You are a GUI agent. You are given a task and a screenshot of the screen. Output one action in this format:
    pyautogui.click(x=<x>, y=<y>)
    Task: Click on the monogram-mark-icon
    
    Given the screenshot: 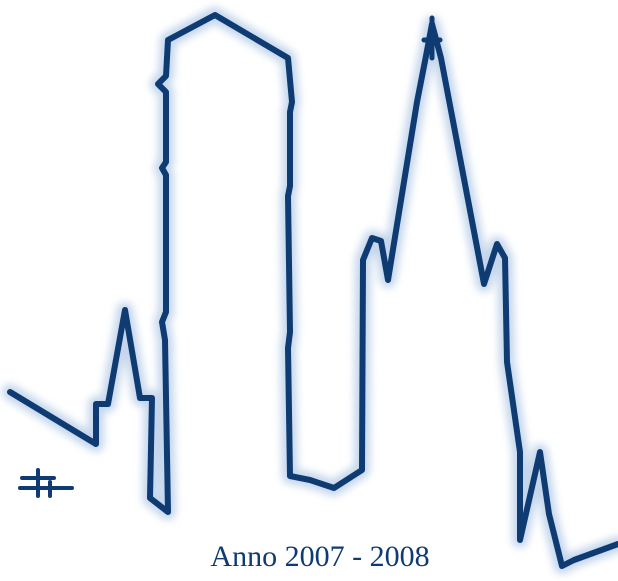 What is the action you would take?
    pyautogui.click(x=46, y=483)
    